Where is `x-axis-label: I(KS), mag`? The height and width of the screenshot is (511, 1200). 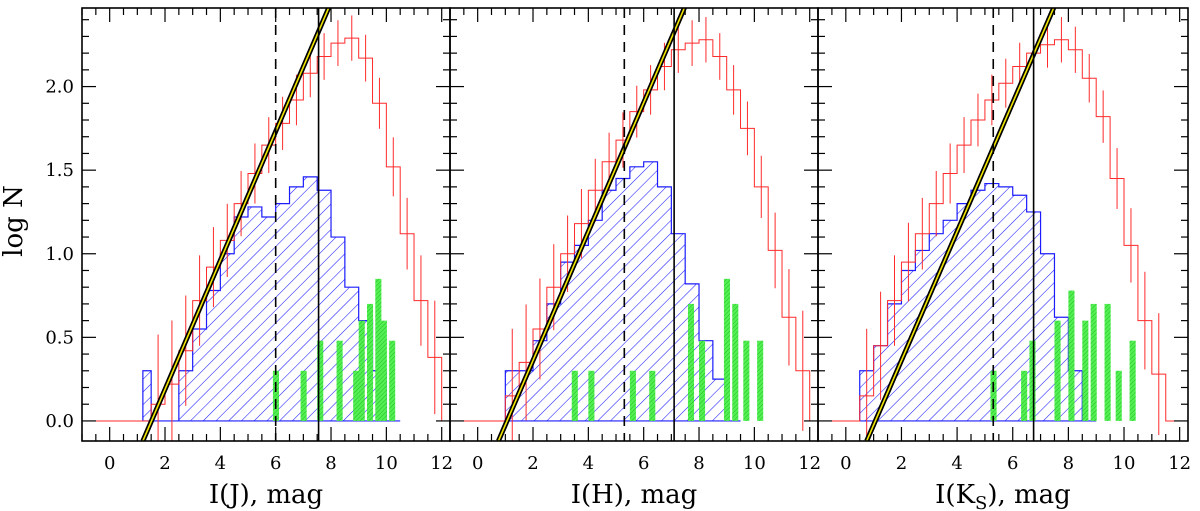
x-axis-label: I(KS), mag is located at coordinates (1003, 495).